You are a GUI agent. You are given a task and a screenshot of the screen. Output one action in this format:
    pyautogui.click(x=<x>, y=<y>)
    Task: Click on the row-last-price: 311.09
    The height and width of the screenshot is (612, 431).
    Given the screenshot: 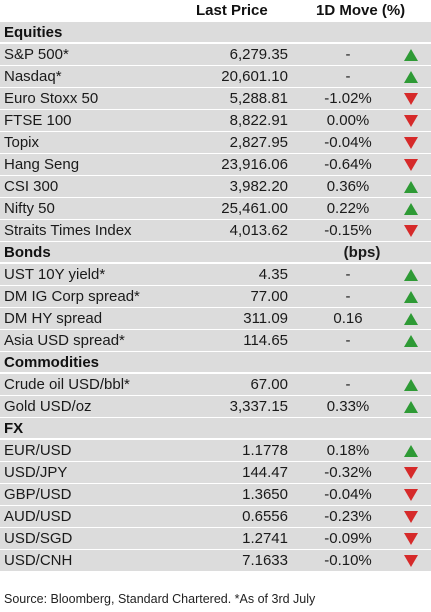 What is the action you would take?
    pyautogui.click(x=265, y=318)
    